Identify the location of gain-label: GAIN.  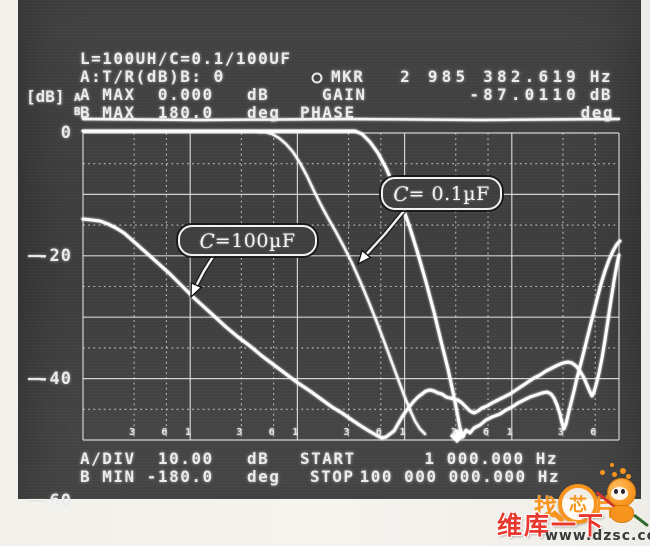
(344, 94).